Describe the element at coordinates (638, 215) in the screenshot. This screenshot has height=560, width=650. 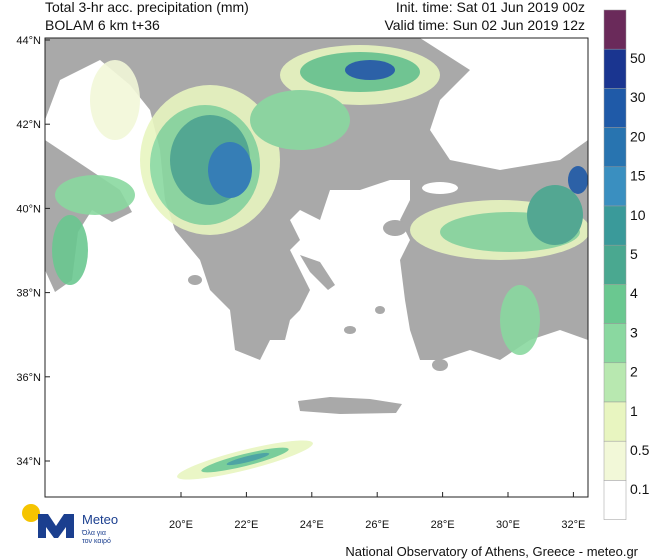
I see `colorbar-label: 10` at that location.